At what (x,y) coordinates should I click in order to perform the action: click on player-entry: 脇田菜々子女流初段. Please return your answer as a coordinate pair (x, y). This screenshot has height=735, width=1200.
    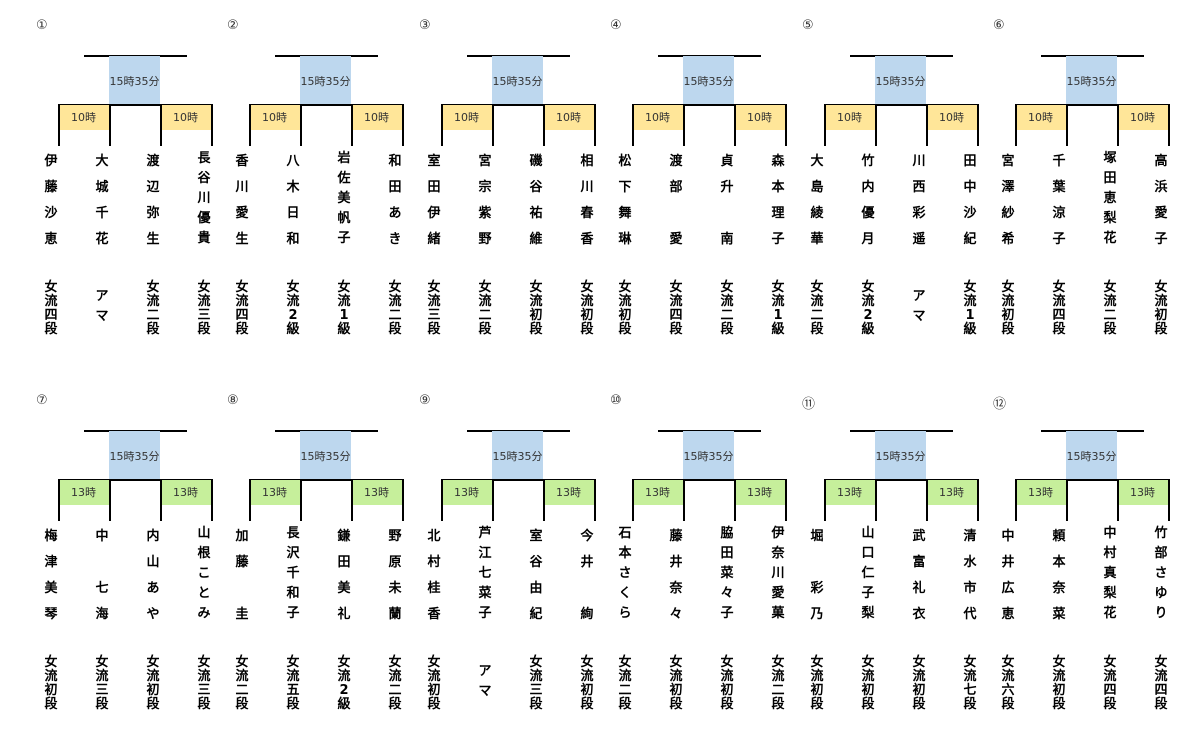
    Looking at the image, I should click on (727, 618).